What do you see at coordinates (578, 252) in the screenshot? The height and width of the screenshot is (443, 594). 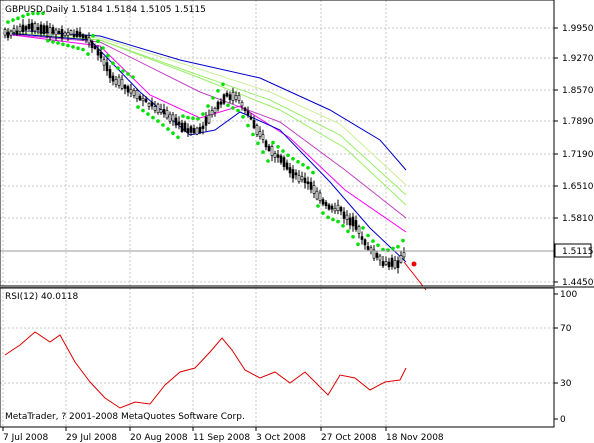 I see `current-price-tag-text: 1.5115` at bounding box center [578, 252].